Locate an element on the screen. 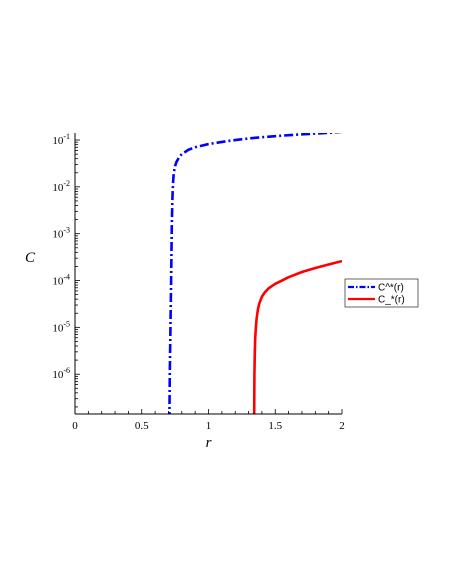  legend-box is located at coordinates (381, 293).